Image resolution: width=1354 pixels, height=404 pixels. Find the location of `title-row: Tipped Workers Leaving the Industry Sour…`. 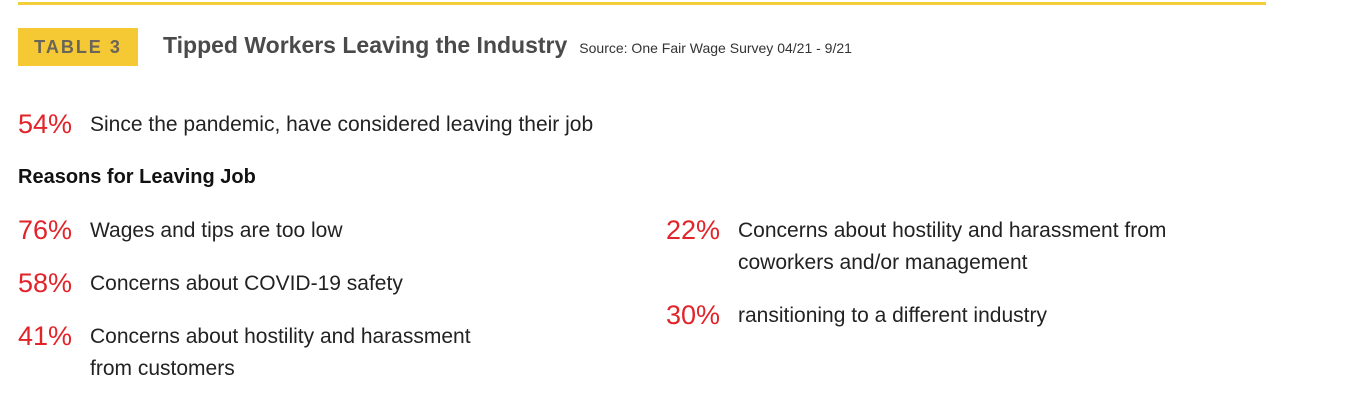

title-row: Tipped Workers Leaving the Industry Sour… is located at coordinates (507, 45).